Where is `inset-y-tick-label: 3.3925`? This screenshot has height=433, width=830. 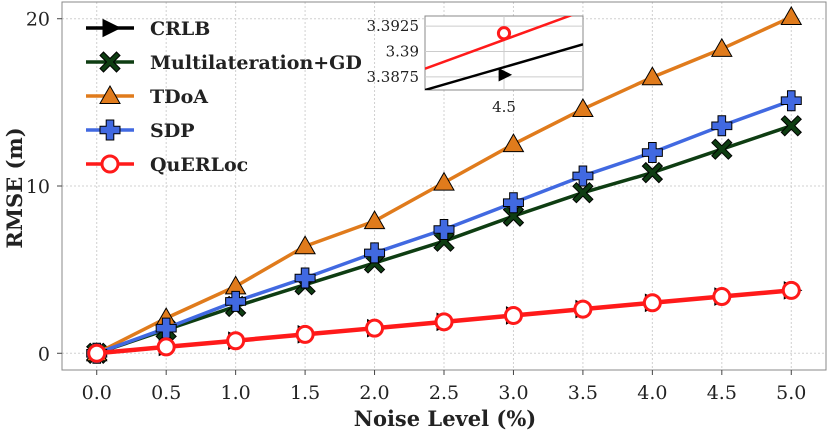
inset-y-tick-label: 3.3925 is located at coordinates (393, 26).